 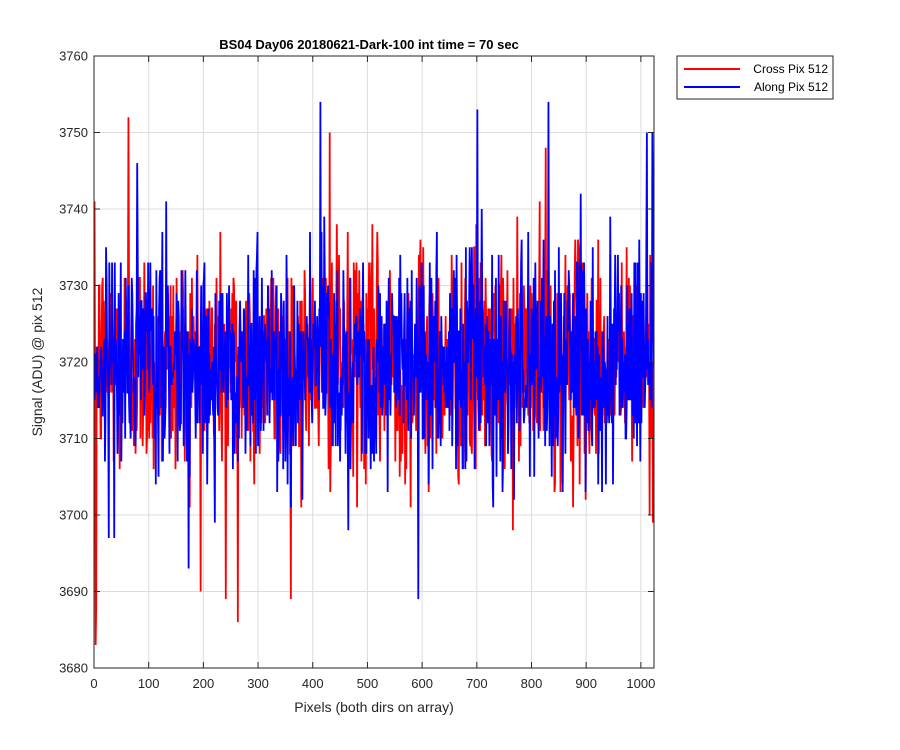 I want to click on x-axis-tick-labels: 0 100 200 300 400 500 600 700 800 900 1000, so click(x=372, y=683).